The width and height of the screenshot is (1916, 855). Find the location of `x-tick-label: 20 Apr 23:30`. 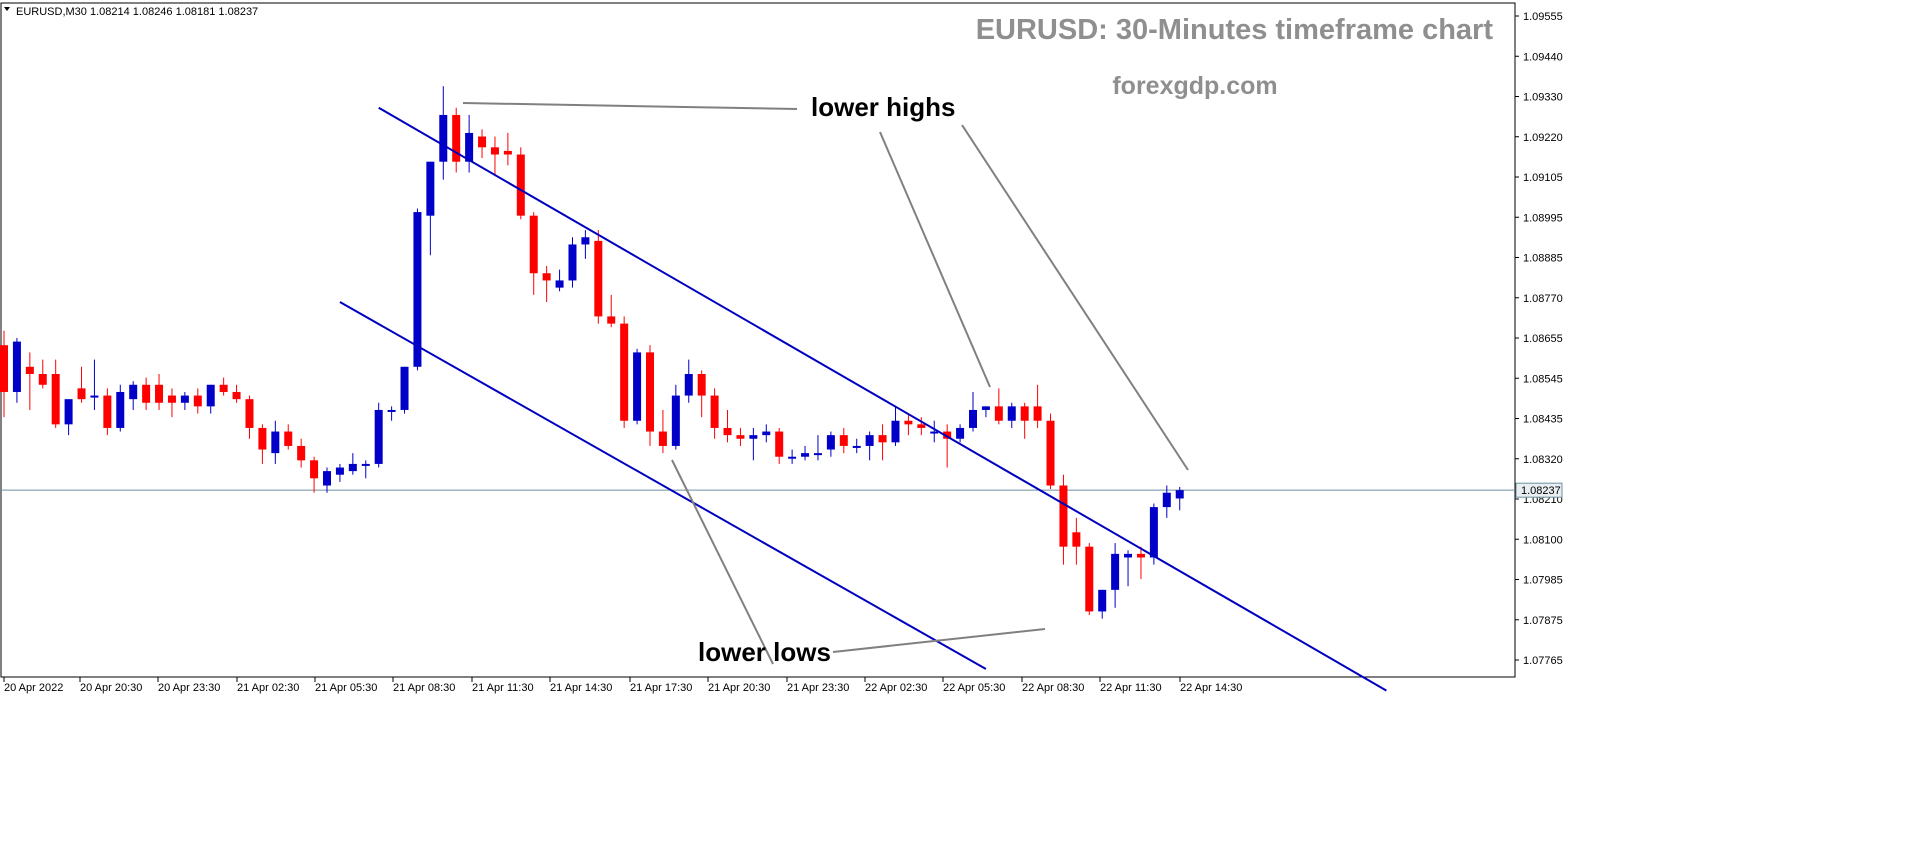

x-tick-label: 20 Apr 23:30 is located at coordinates (189, 688).